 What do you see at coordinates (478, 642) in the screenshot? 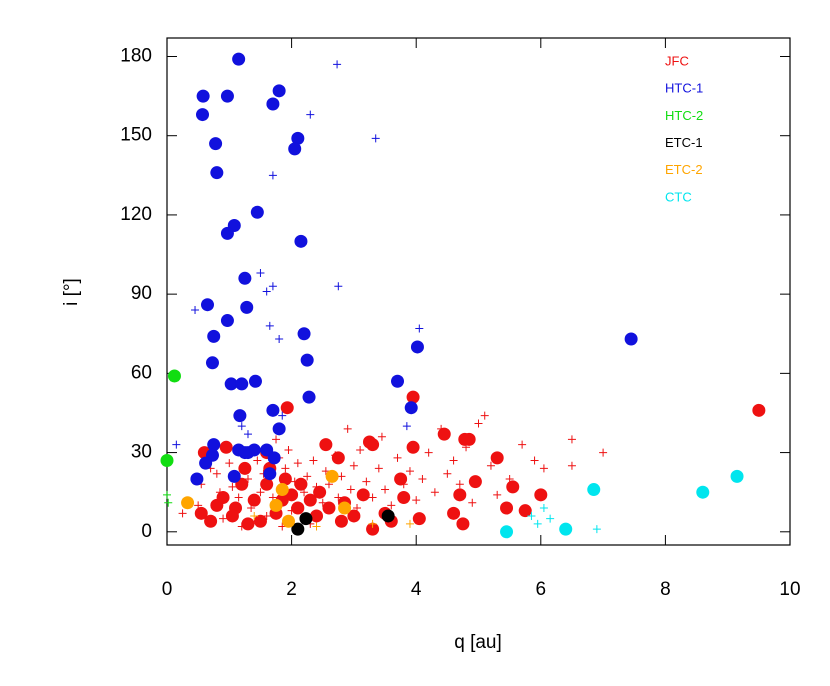
I see `x-axis-label: q [au]` at bounding box center [478, 642].